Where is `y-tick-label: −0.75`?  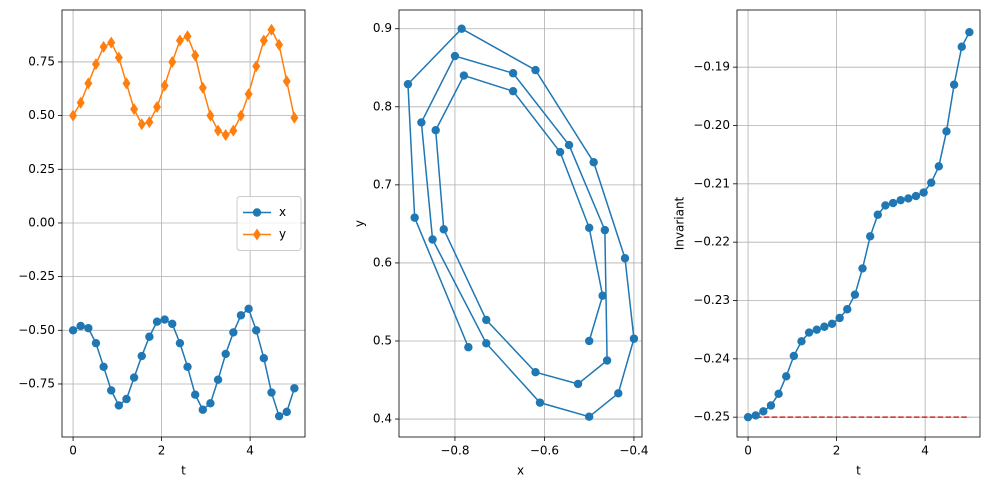 y-tick-label: −0.75 is located at coordinates (36, 383).